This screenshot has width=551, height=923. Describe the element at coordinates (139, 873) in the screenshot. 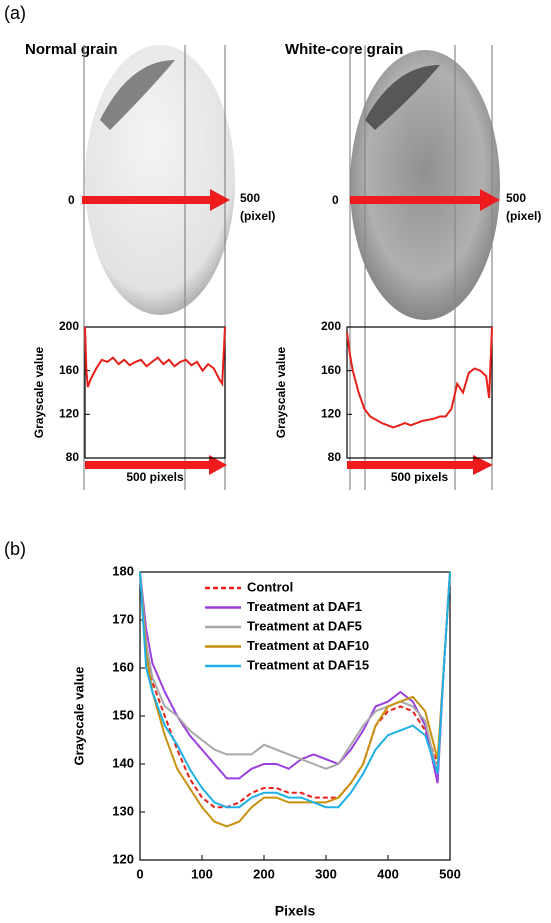

I see `x-tick-label: 0` at that location.